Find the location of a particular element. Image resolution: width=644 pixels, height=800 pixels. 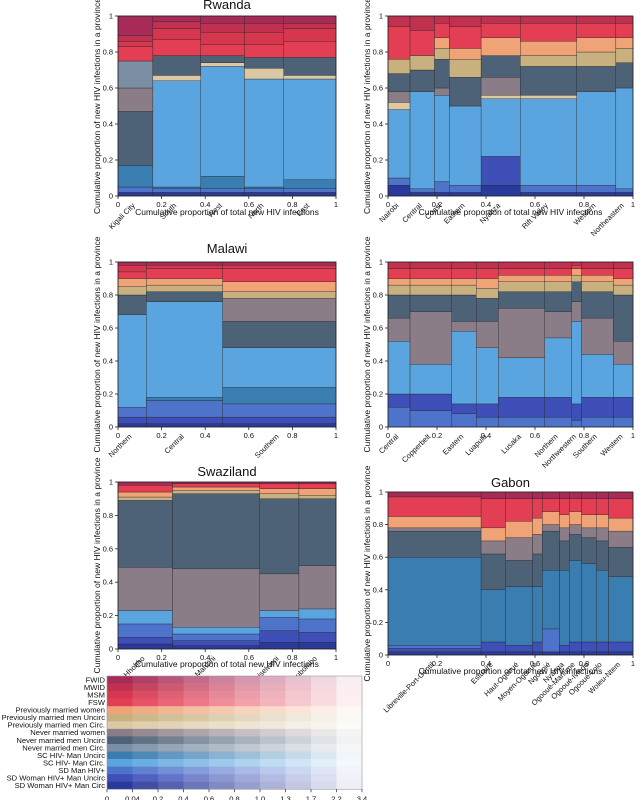

legend-scale-label: 0.2 is located at coordinates (158, 797).